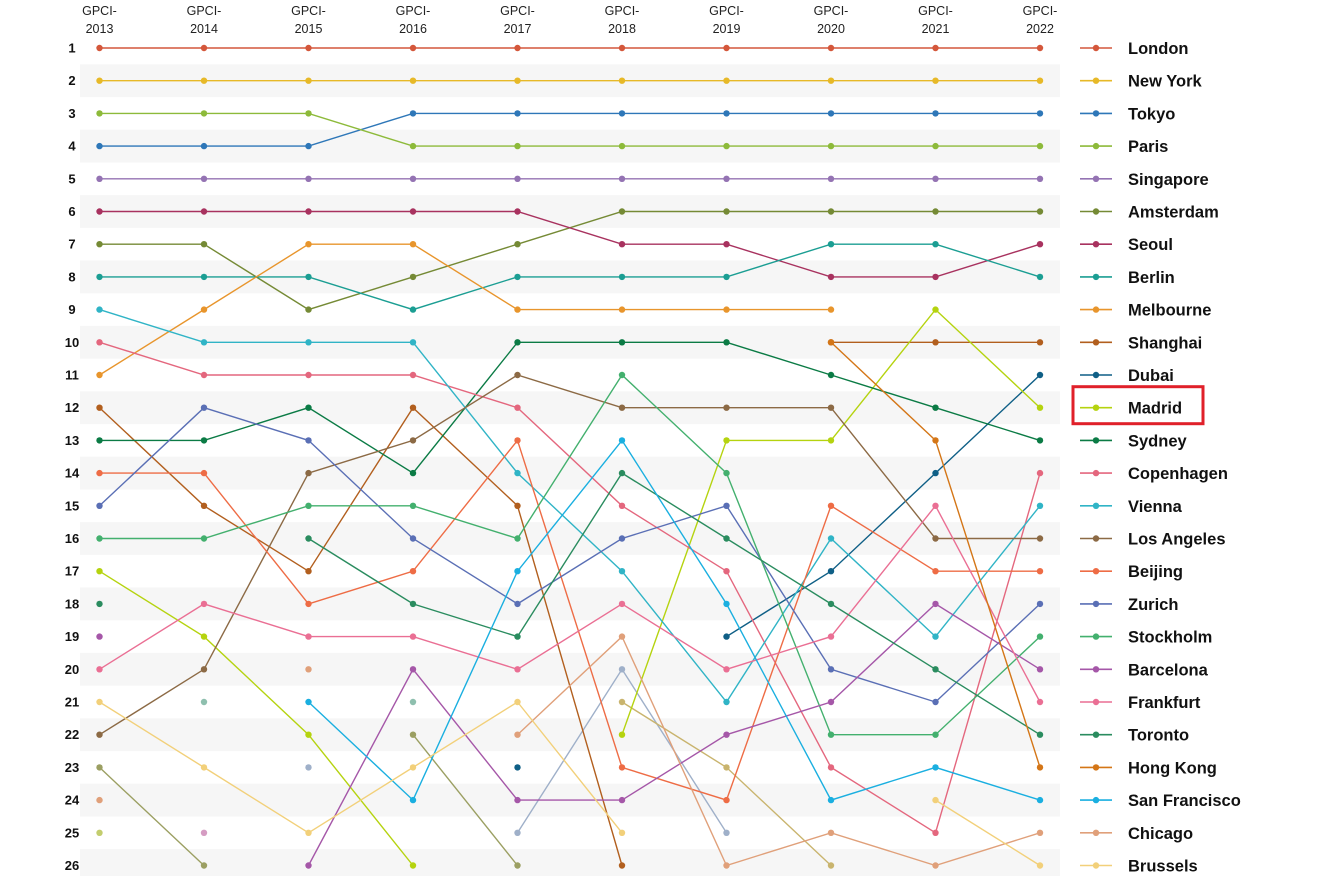  What do you see at coordinates (1151, 376) in the screenshot?
I see `legend-label: Dubai` at bounding box center [1151, 376].